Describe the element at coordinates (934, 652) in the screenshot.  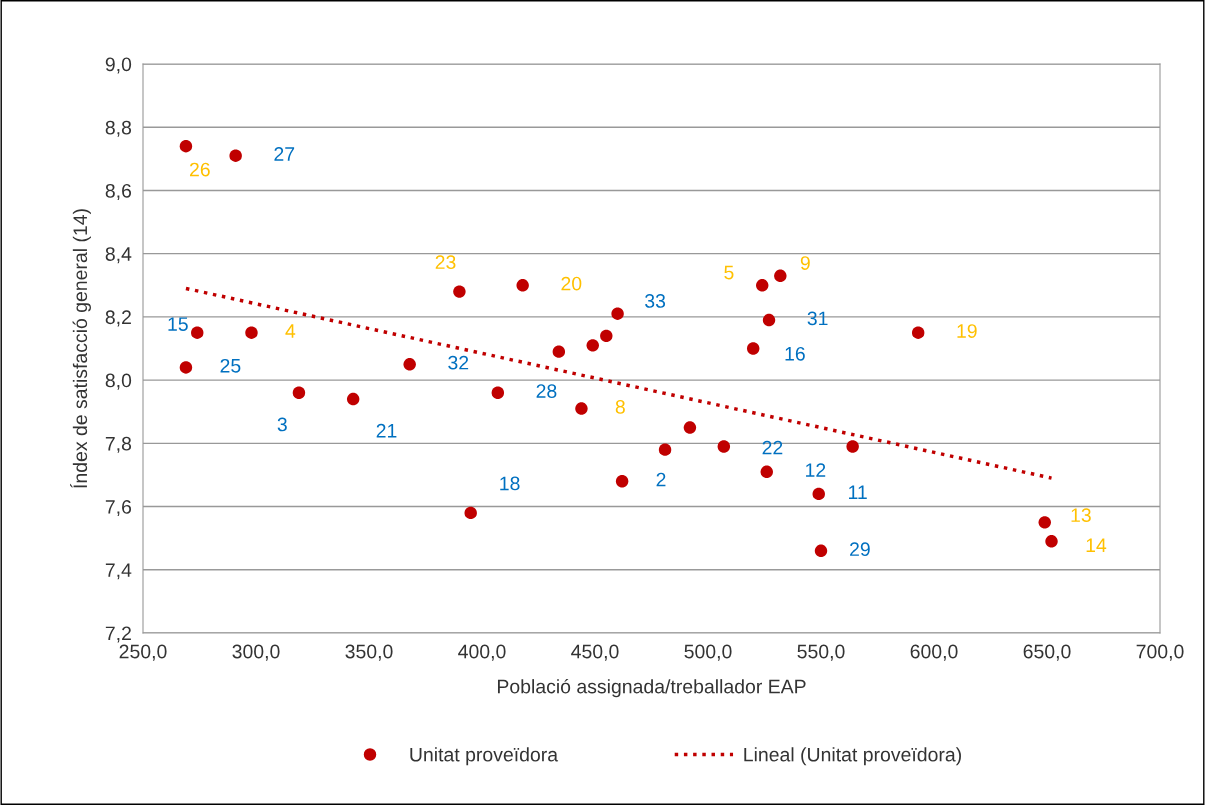
I see `x-tick-label: 600,0` at that location.